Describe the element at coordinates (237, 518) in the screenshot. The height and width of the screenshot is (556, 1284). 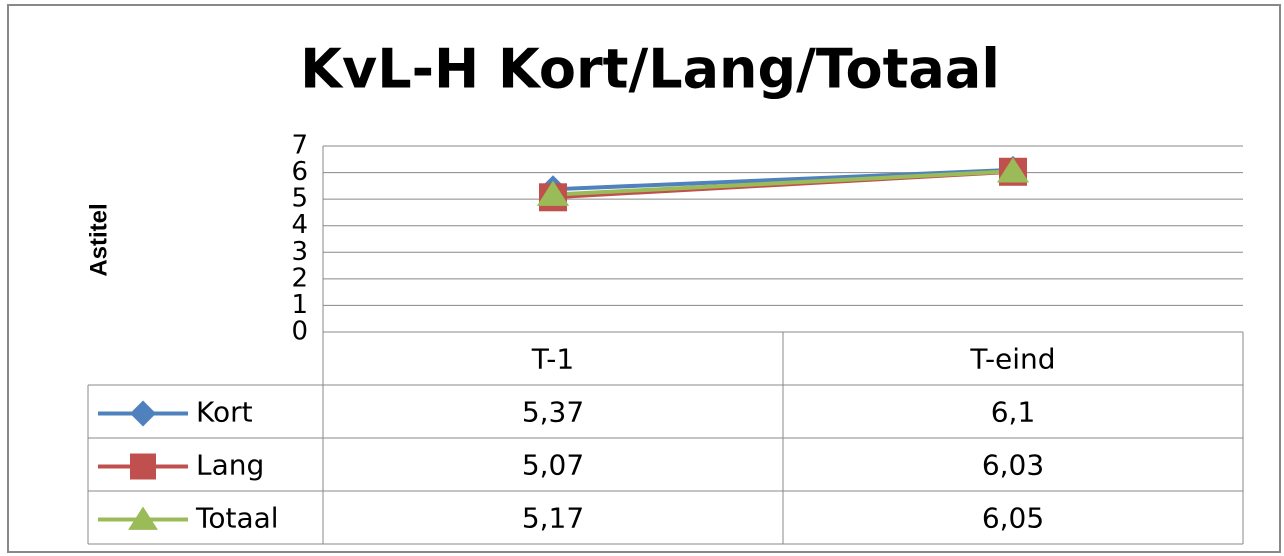
I see `legend-label: Totaal` at that location.